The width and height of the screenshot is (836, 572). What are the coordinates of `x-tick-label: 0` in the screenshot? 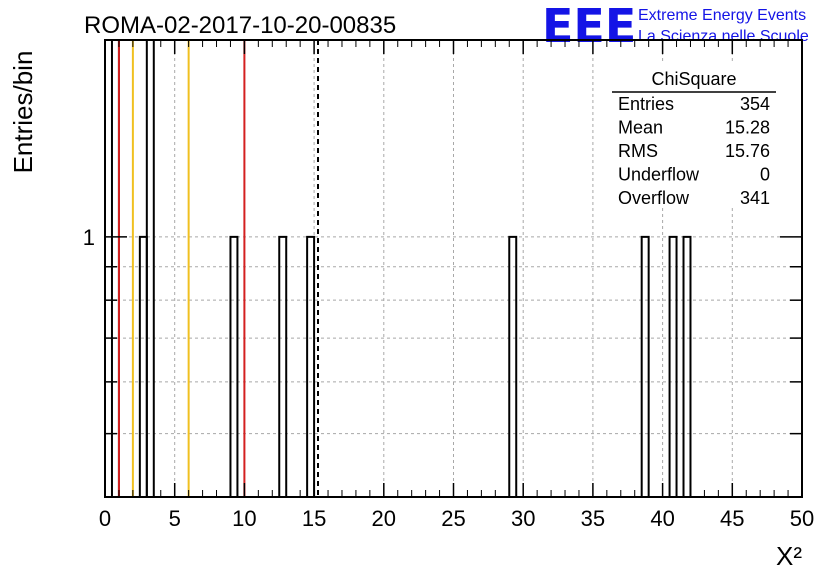 It's located at (105, 518).